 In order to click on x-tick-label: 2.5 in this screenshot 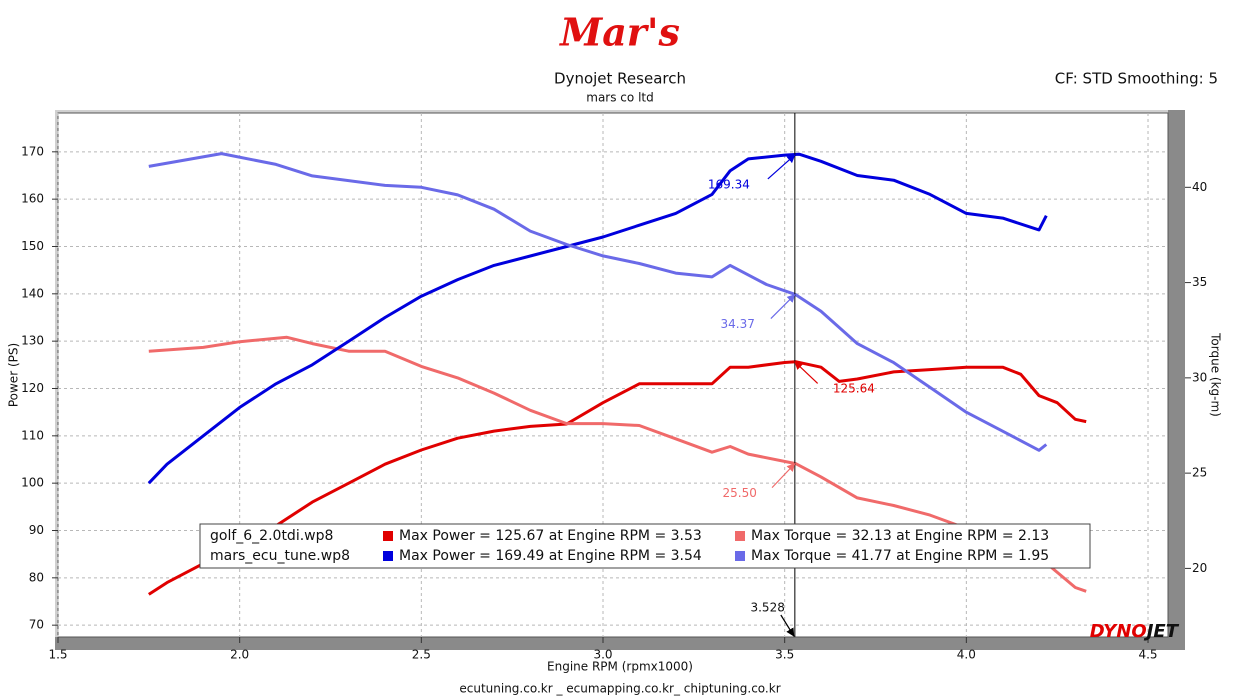, I will do `click(421, 655)`.